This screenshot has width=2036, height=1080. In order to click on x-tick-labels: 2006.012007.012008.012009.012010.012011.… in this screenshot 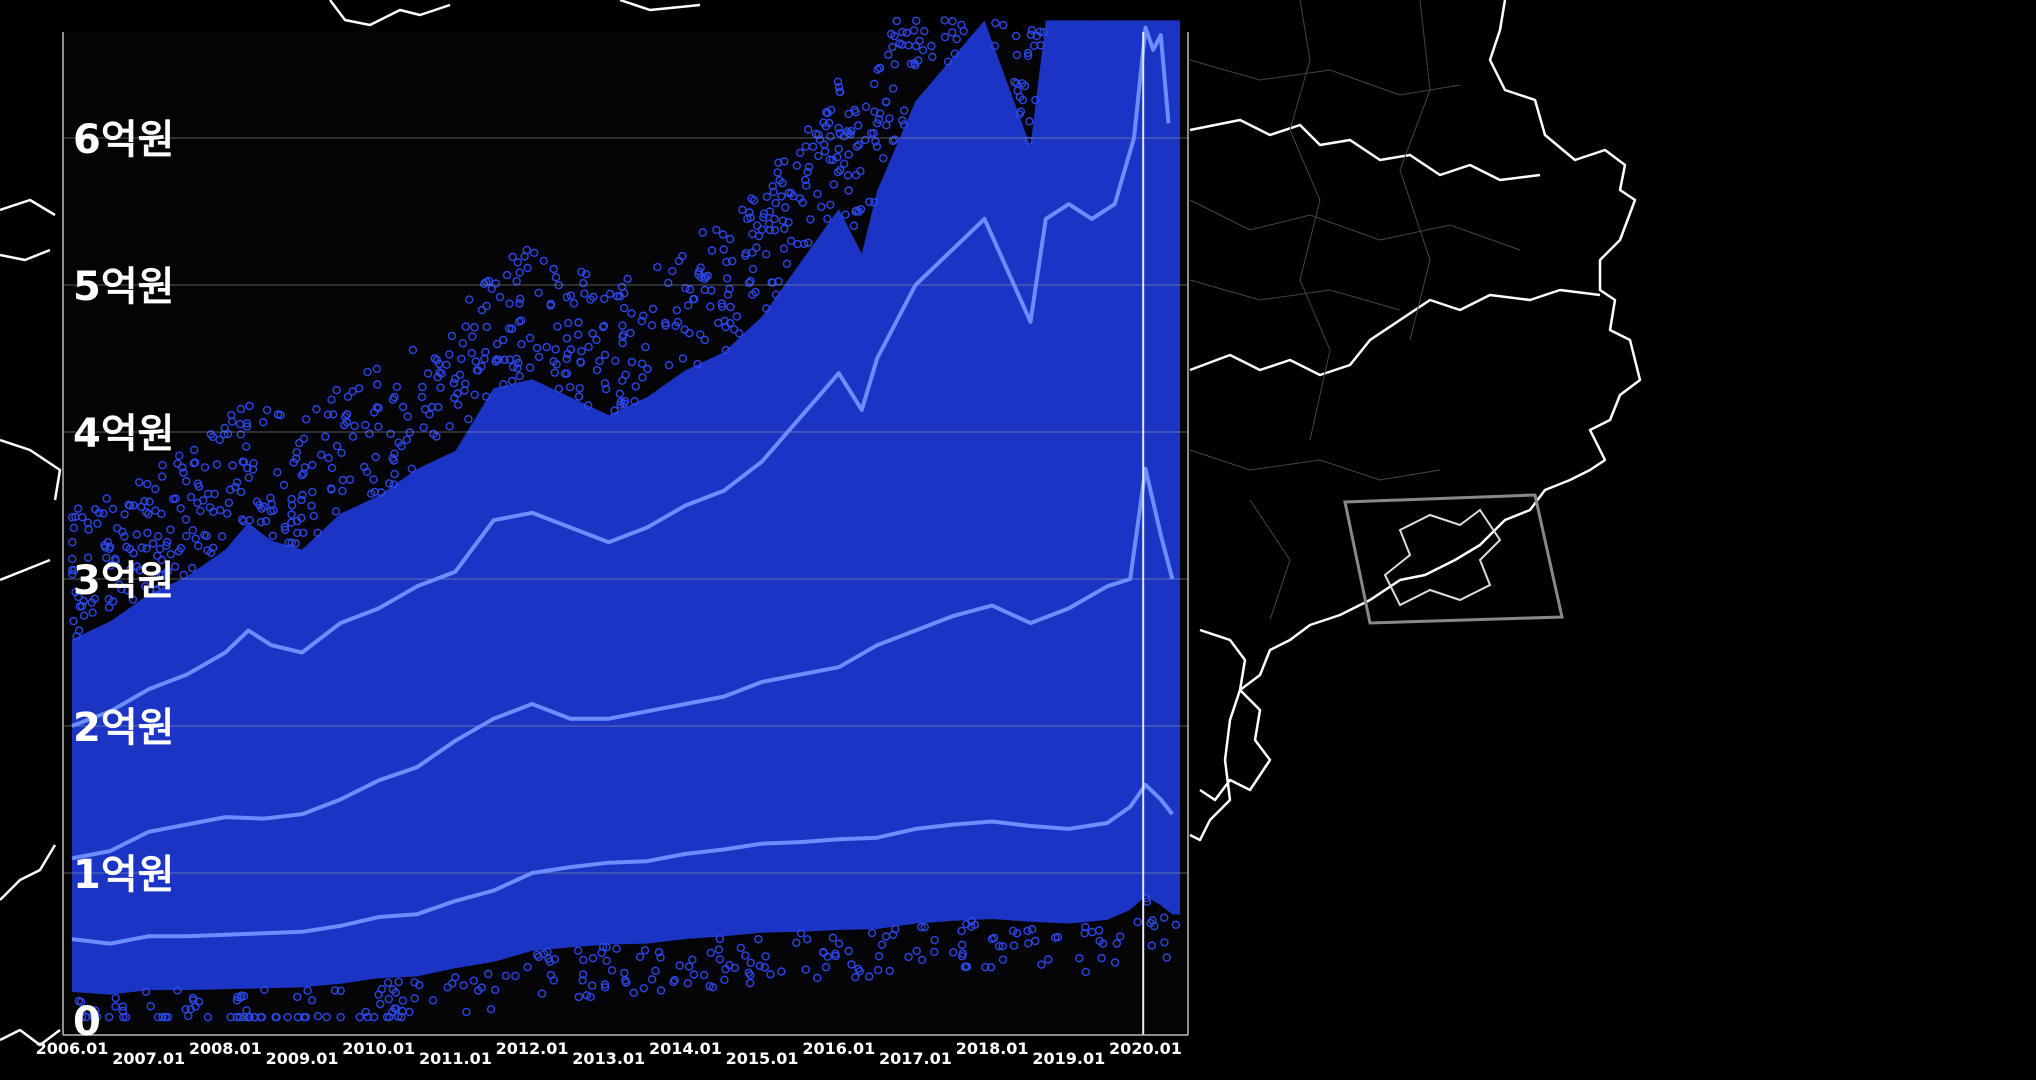, I will do `click(609, 1053)`.